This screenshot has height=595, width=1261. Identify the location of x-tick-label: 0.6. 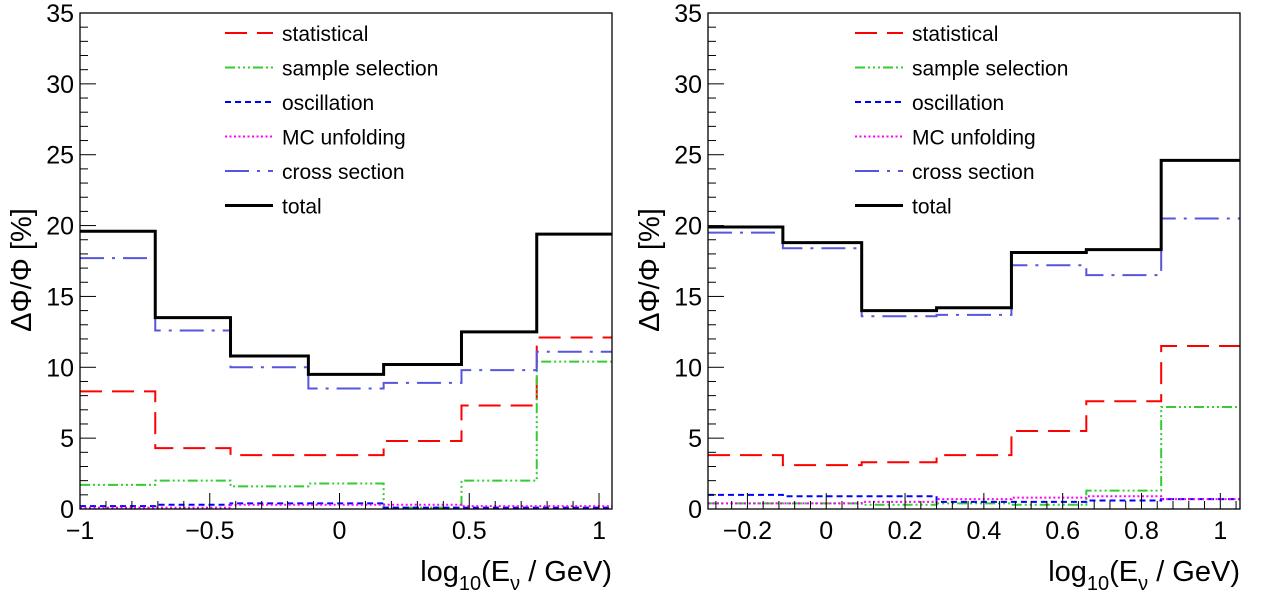
(1062, 531).